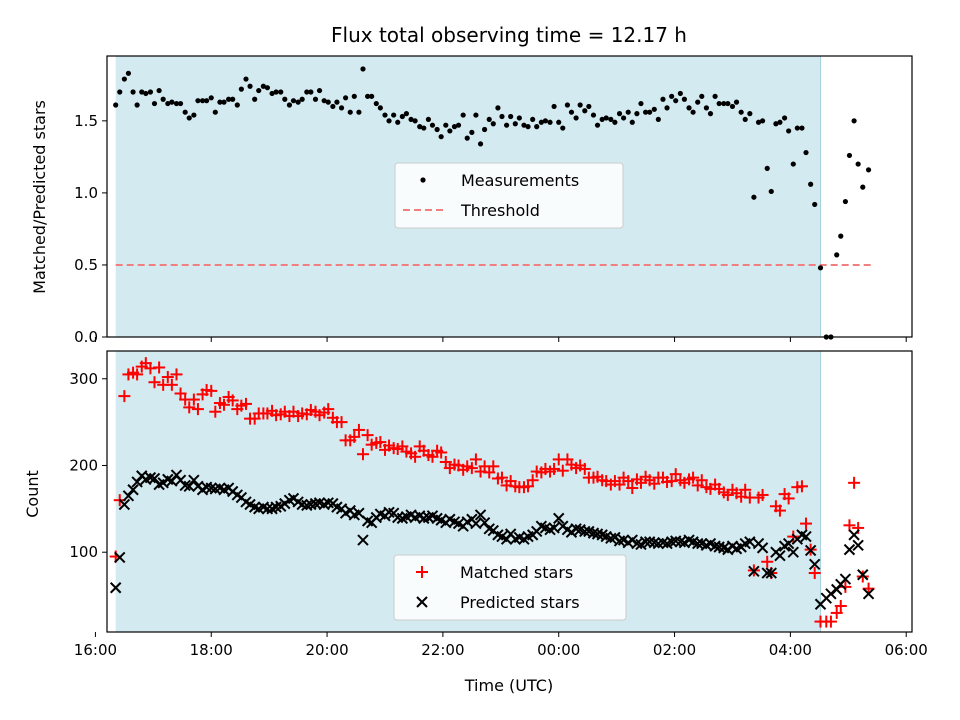 The height and width of the screenshot is (720, 960). What do you see at coordinates (558, 650) in the screenshot?
I see `x-tick-label: 00:00` at bounding box center [558, 650].